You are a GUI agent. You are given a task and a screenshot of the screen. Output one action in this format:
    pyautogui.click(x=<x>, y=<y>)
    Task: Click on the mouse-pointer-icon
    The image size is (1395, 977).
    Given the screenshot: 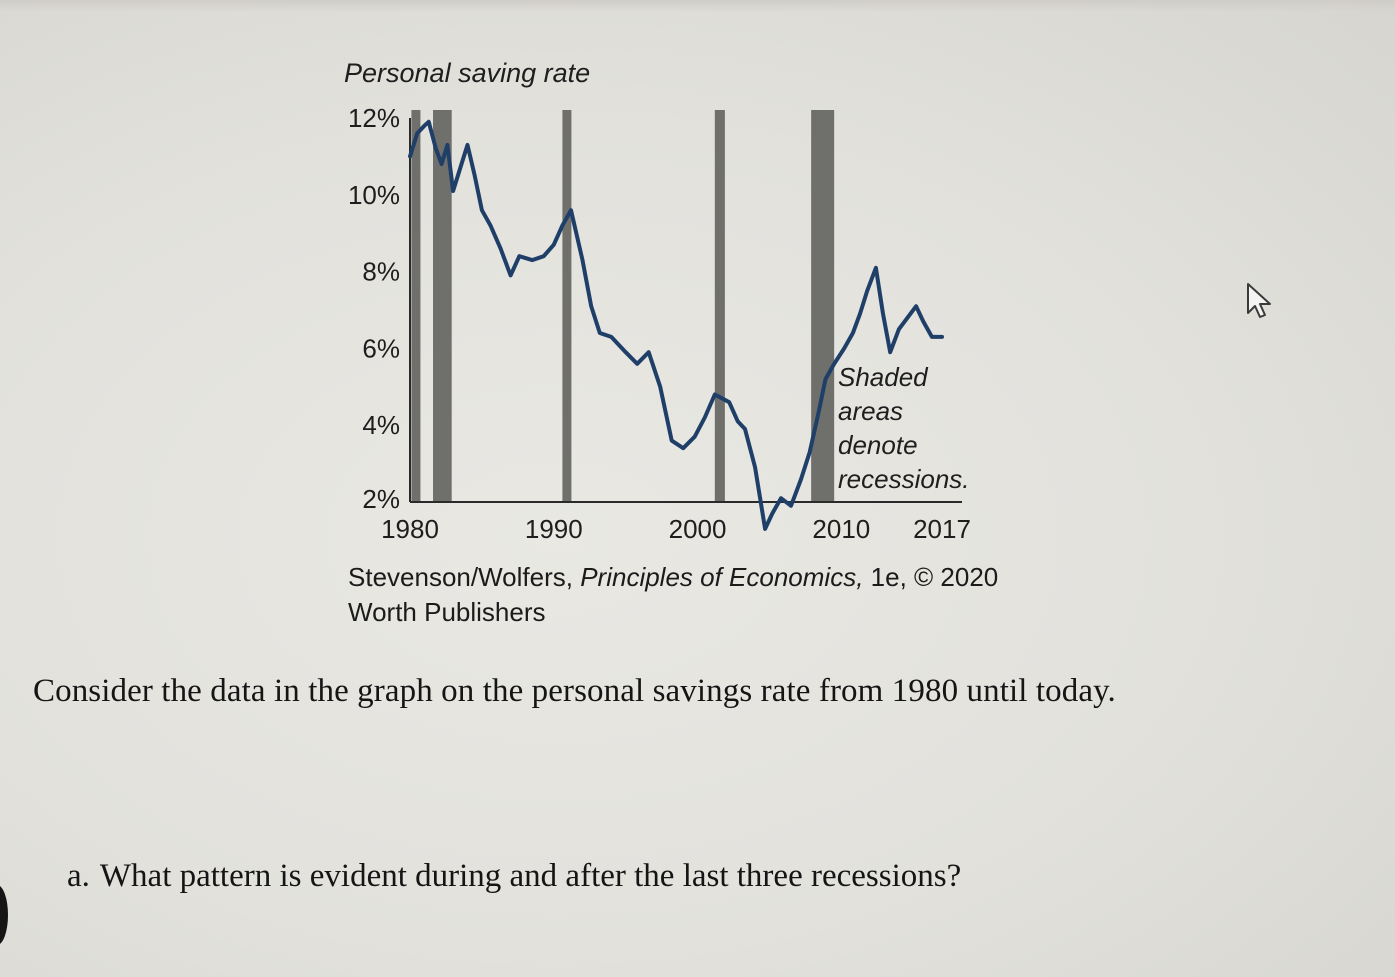 What is the action you would take?
    pyautogui.click(x=1259, y=300)
    